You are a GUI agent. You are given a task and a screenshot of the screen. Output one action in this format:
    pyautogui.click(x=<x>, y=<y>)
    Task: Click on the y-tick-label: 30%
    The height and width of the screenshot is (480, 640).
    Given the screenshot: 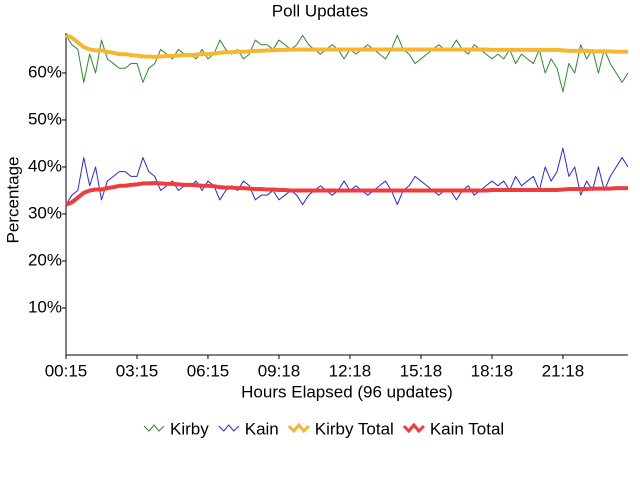 What is the action you would take?
    pyautogui.click(x=45, y=212)
    